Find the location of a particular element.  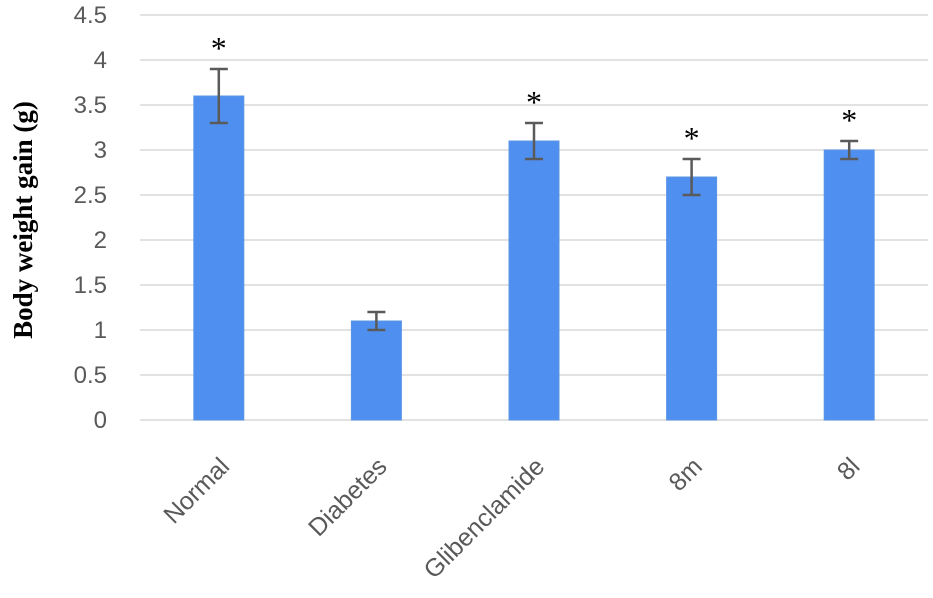

y-tick-label: 0 is located at coordinates (100, 420).